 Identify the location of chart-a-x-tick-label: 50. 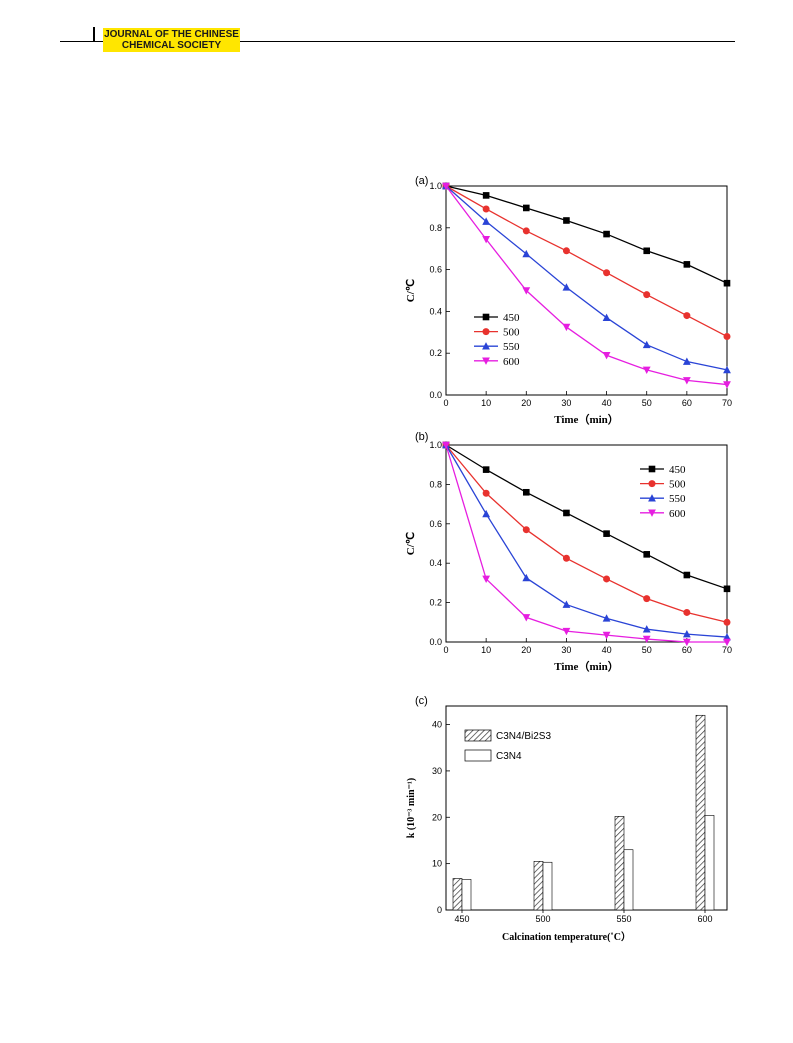
(647, 403).